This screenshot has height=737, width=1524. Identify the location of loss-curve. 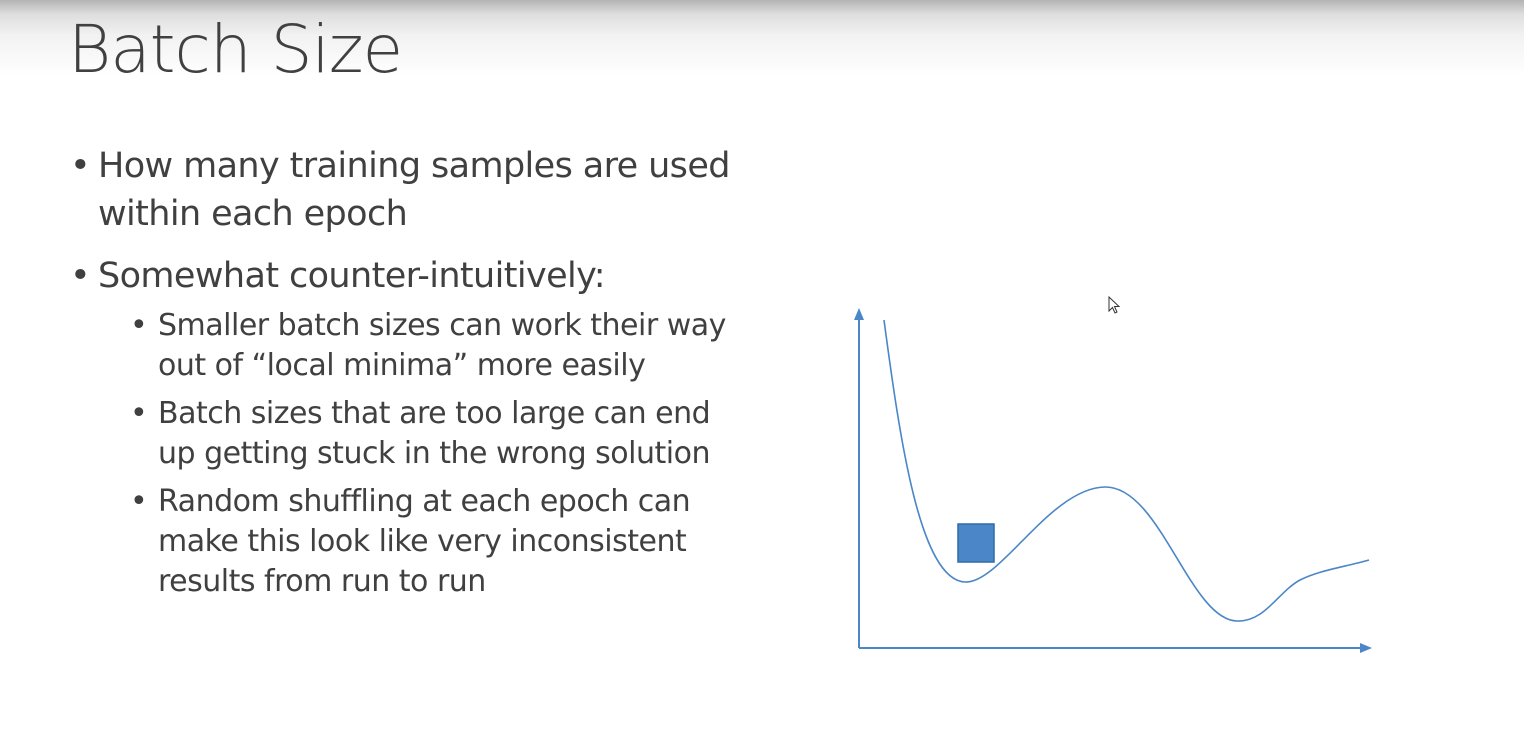
(1126, 470).